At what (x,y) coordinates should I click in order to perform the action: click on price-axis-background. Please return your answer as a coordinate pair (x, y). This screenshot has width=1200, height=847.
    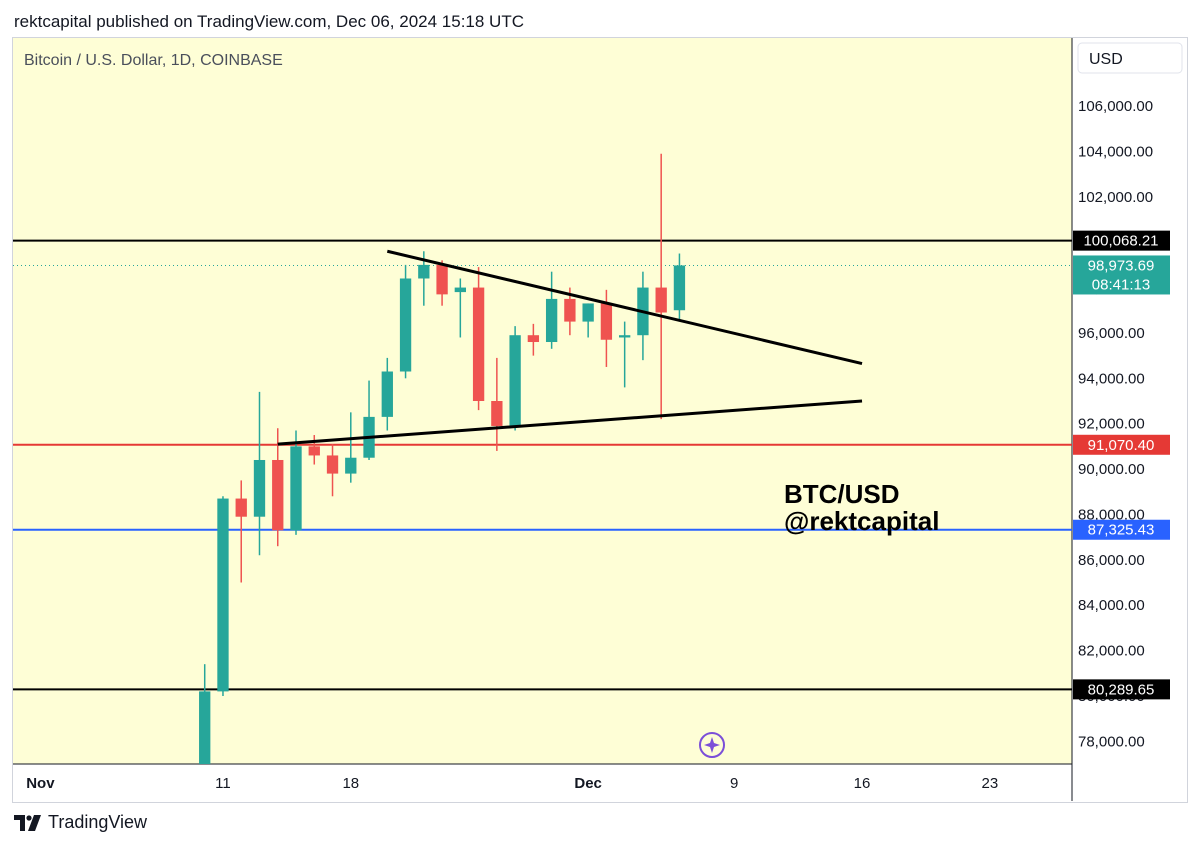
    Looking at the image, I should click on (1129, 401).